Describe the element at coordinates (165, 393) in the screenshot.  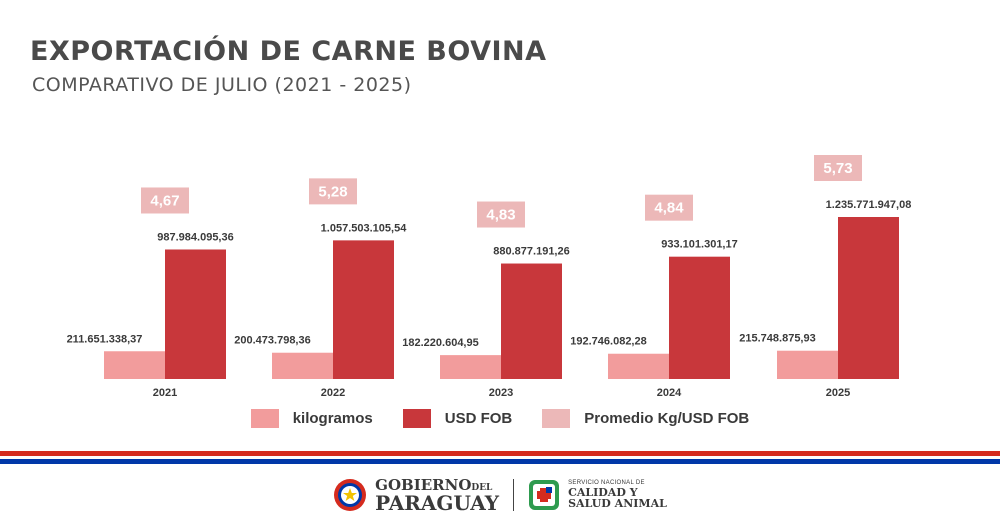
I see `x-tick-label-2021: 2021` at that location.